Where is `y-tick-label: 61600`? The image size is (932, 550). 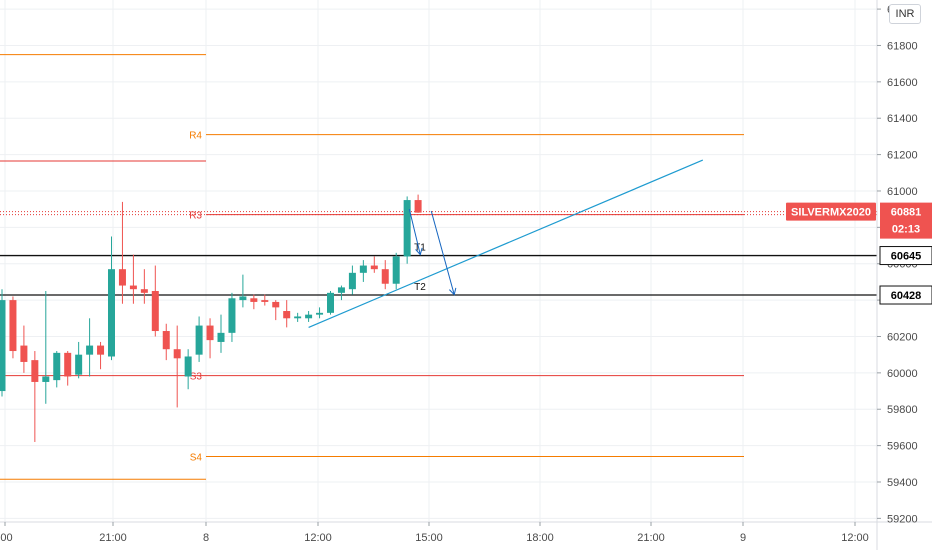 y-tick-label: 61600 is located at coordinates (902, 83).